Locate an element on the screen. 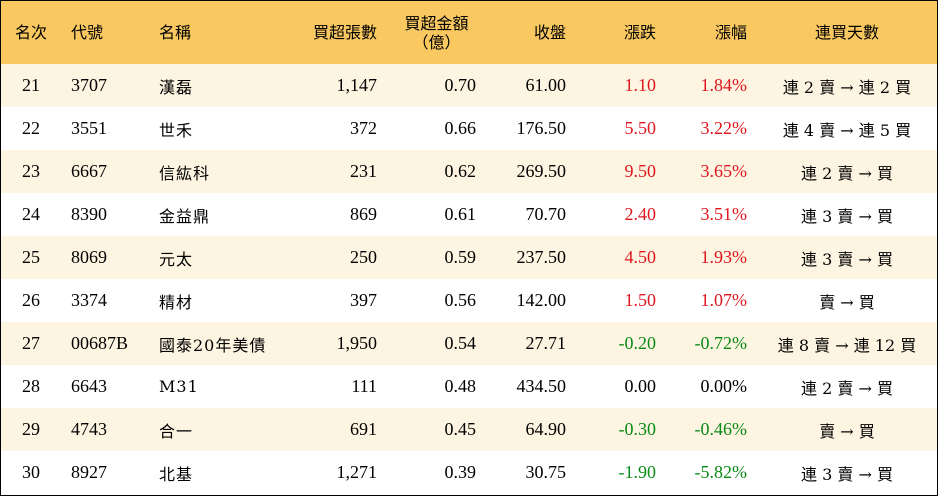 The image size is (938, 496). table-cell: 1.50 is located at coordinates (640, 300).